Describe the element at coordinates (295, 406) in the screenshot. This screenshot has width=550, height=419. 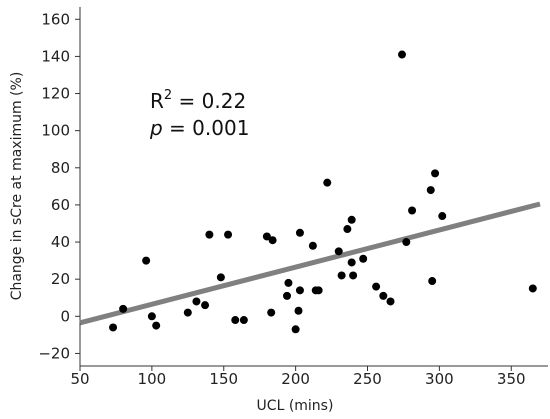
I see `x-axis-title: UCL (mins)` at that location.